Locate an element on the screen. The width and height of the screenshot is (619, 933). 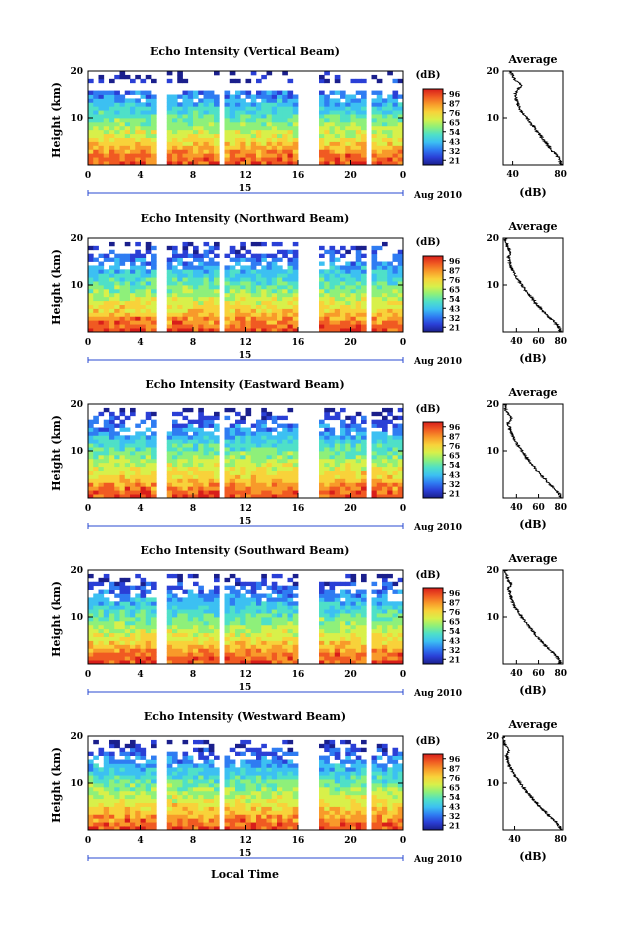
chart-title: Echo Intensity (Northward Beam) is located at coordinates (245, 218).